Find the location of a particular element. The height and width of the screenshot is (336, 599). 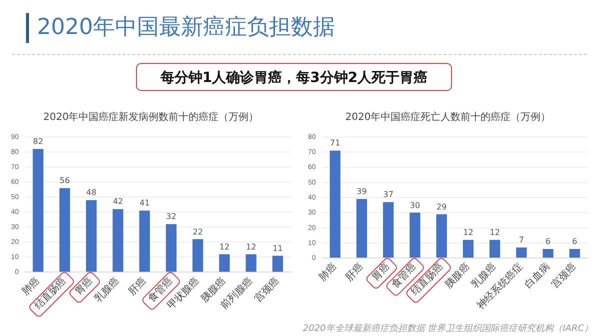

data-label: 11 is located at coordinates (277, 248).